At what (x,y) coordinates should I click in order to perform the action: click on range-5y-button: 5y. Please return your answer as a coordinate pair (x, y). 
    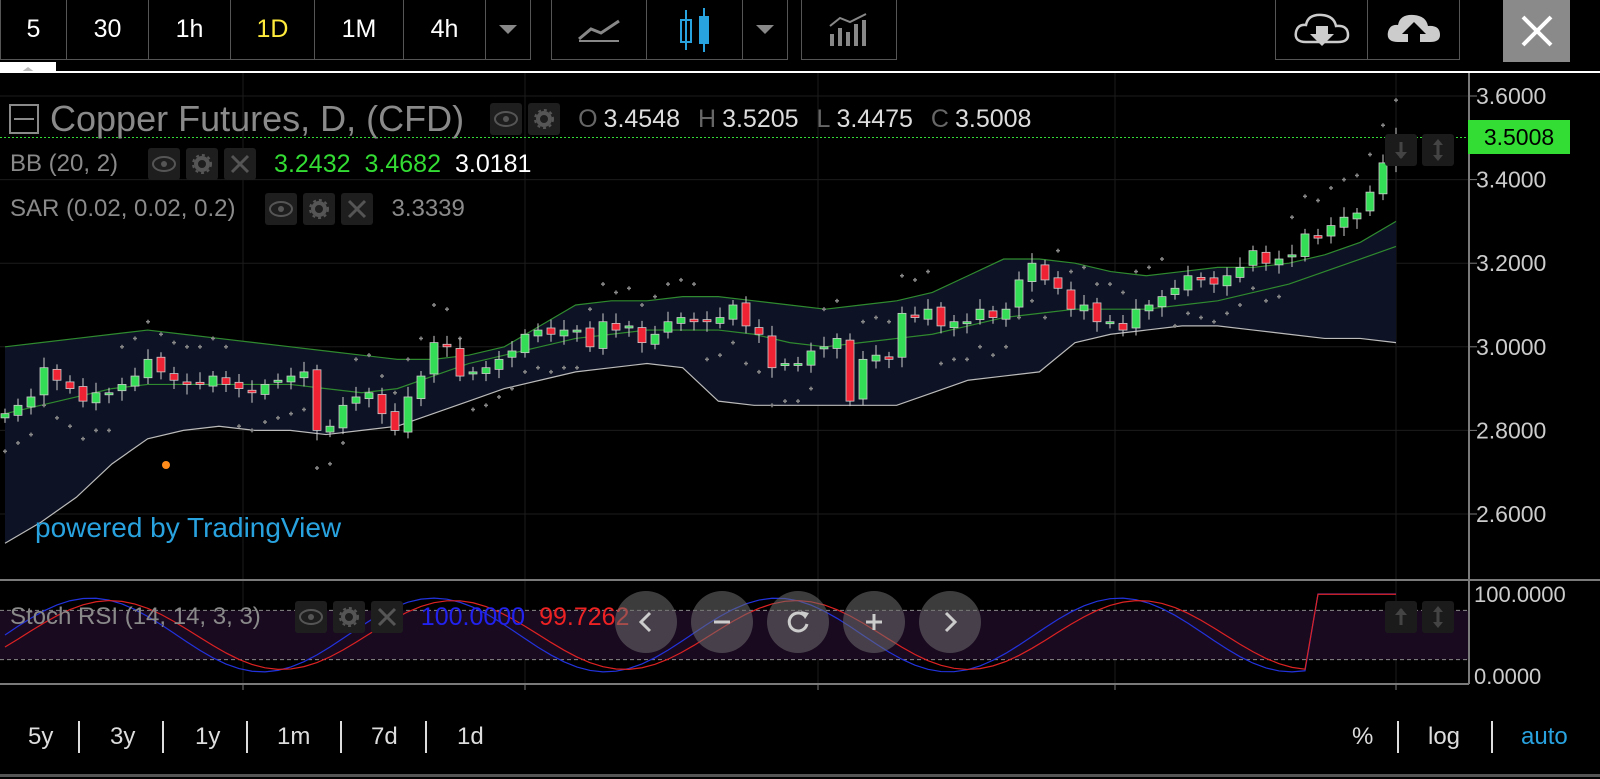
    Looking at the image, I should click on (41, 736).